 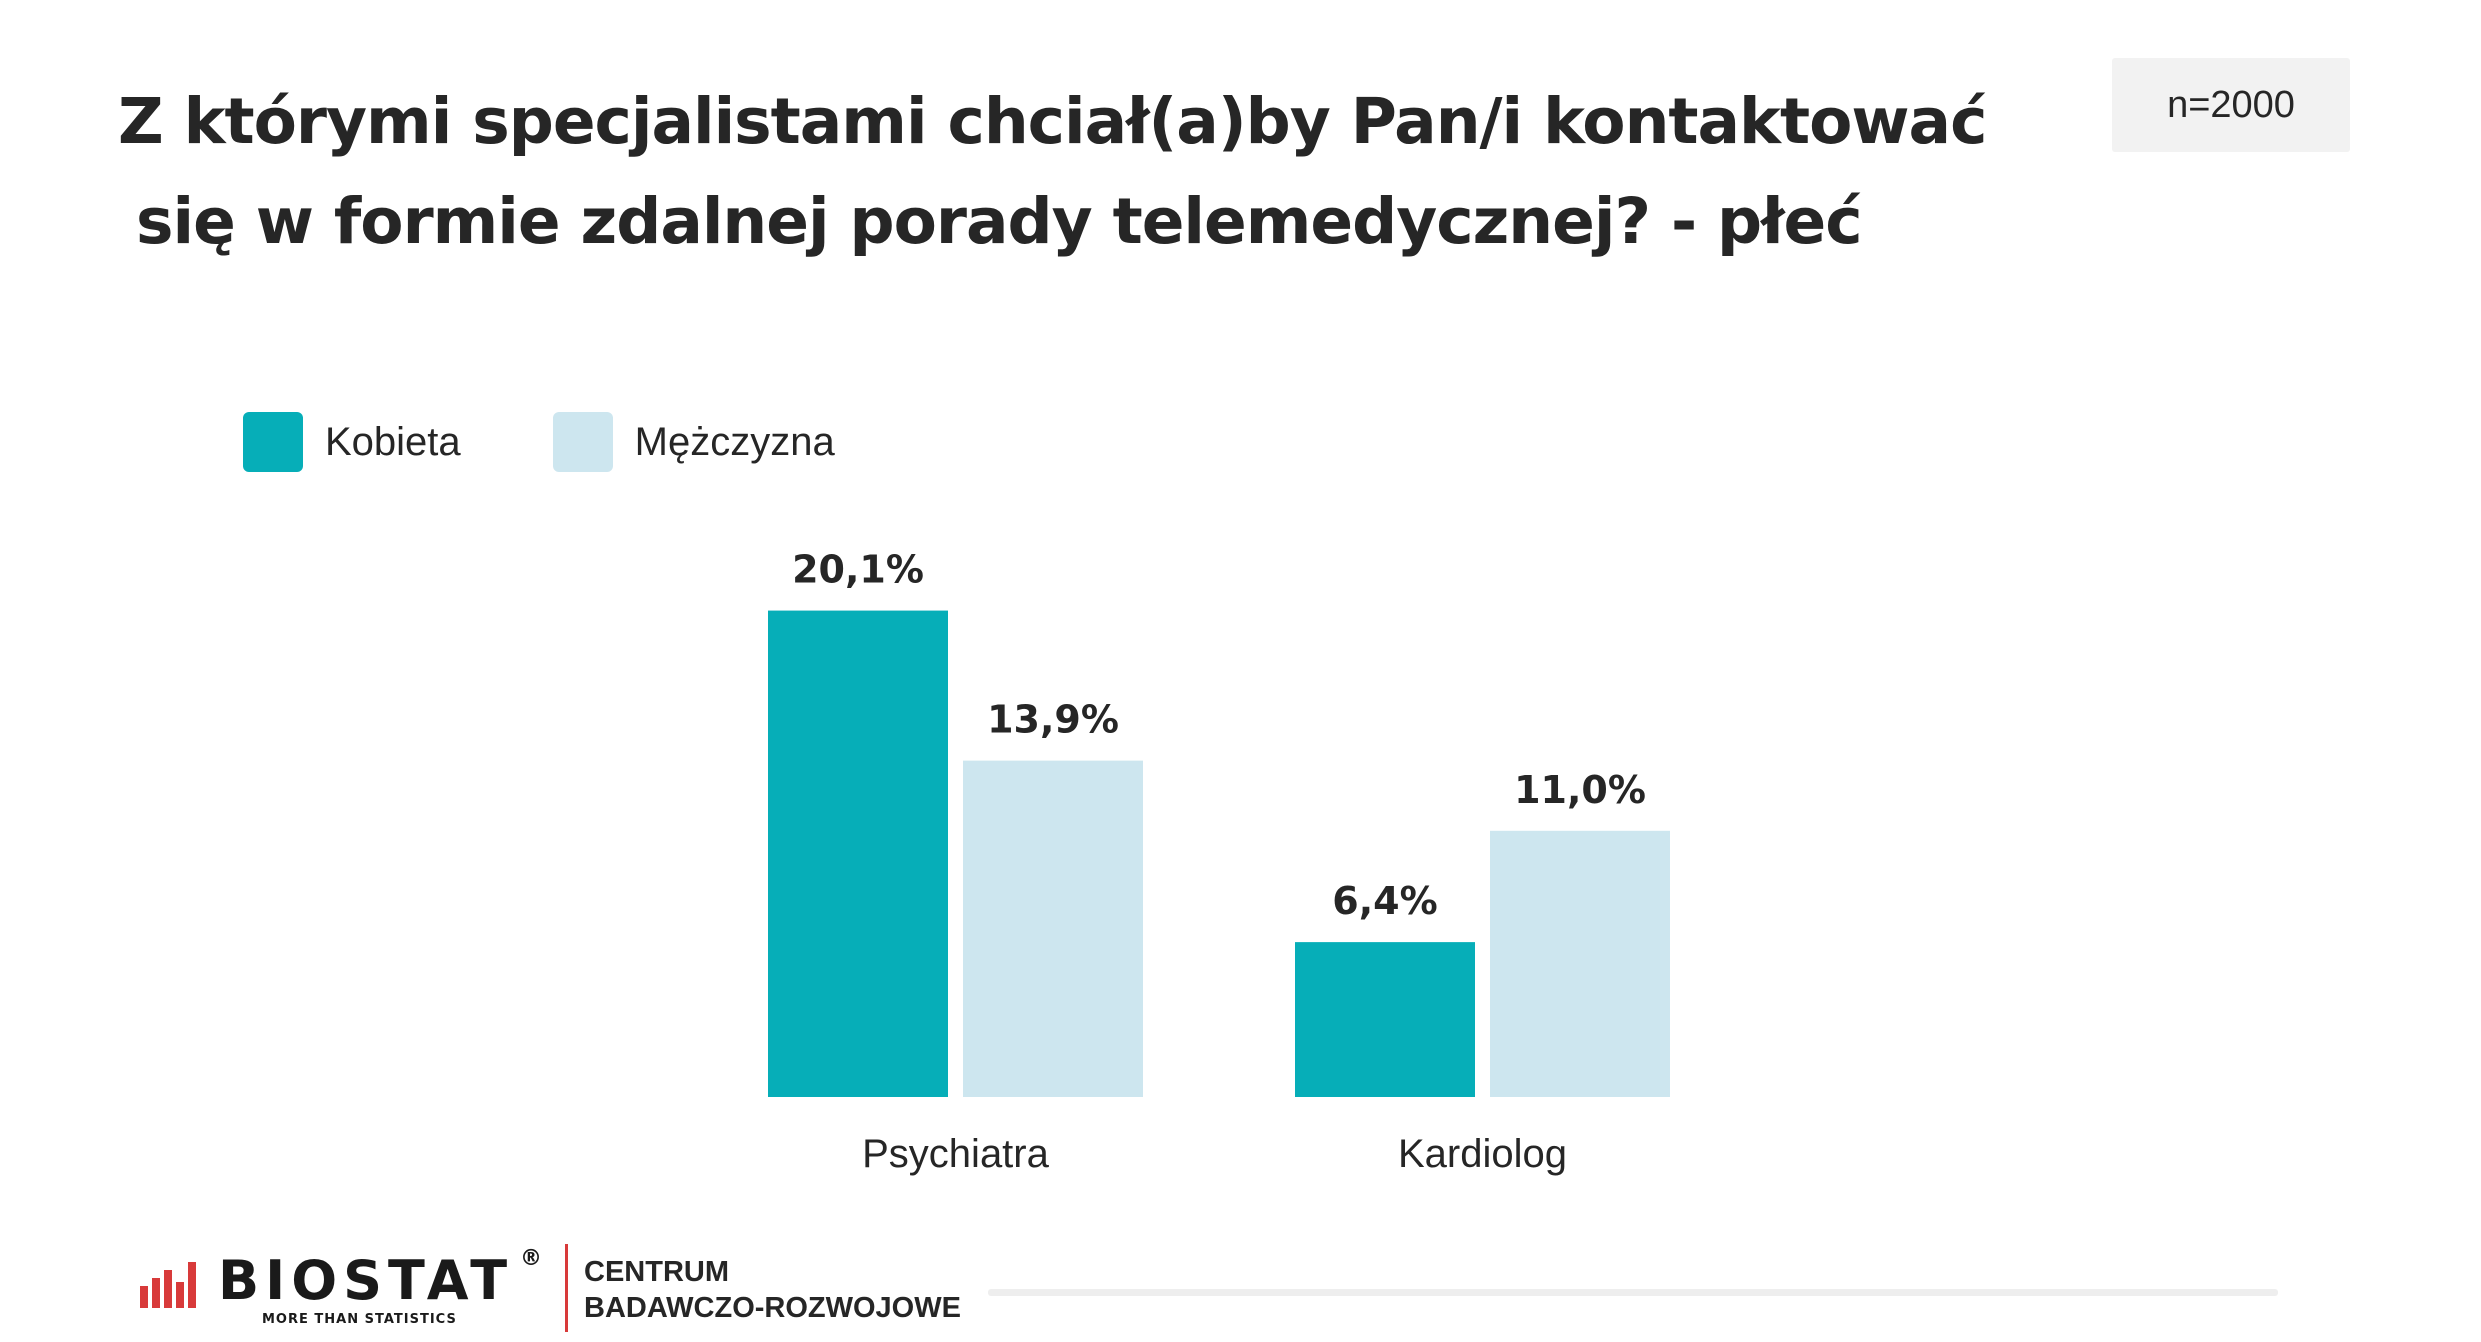 I want to click on footer-rule, so click(x=1633, y=1292).